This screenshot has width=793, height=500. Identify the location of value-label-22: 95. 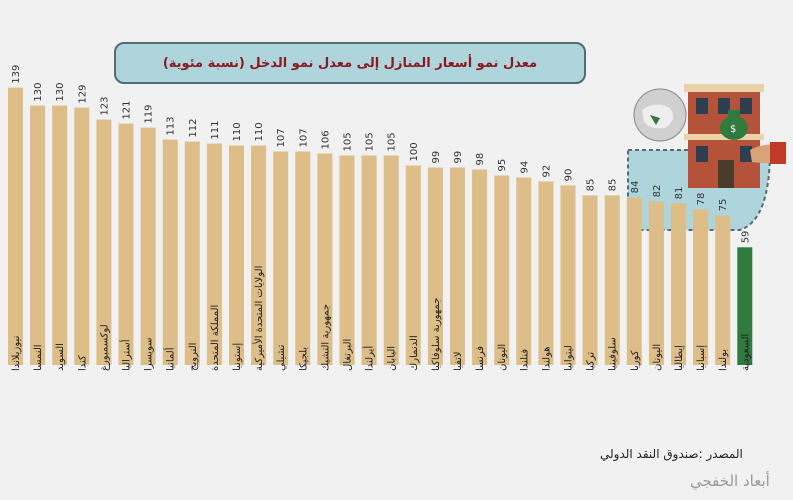
(502, 165).